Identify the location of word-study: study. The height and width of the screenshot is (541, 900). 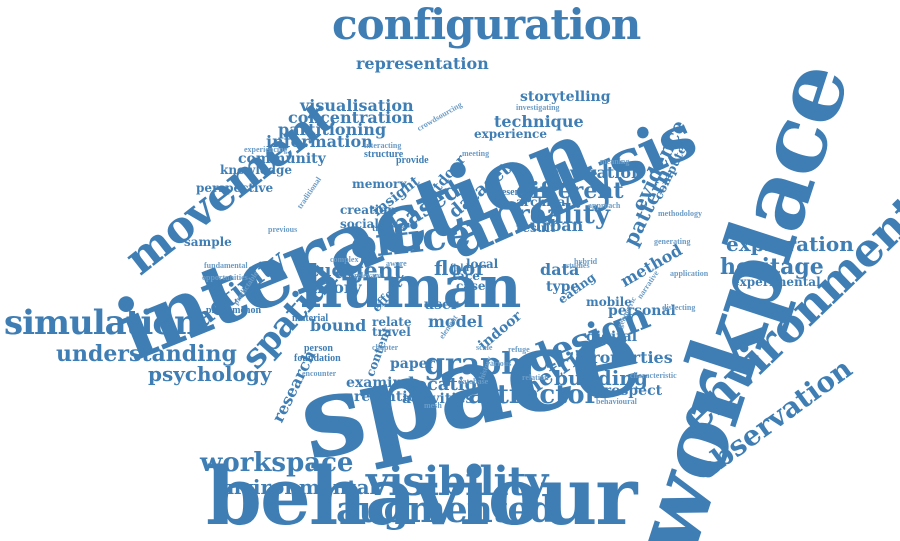
(327, 270).